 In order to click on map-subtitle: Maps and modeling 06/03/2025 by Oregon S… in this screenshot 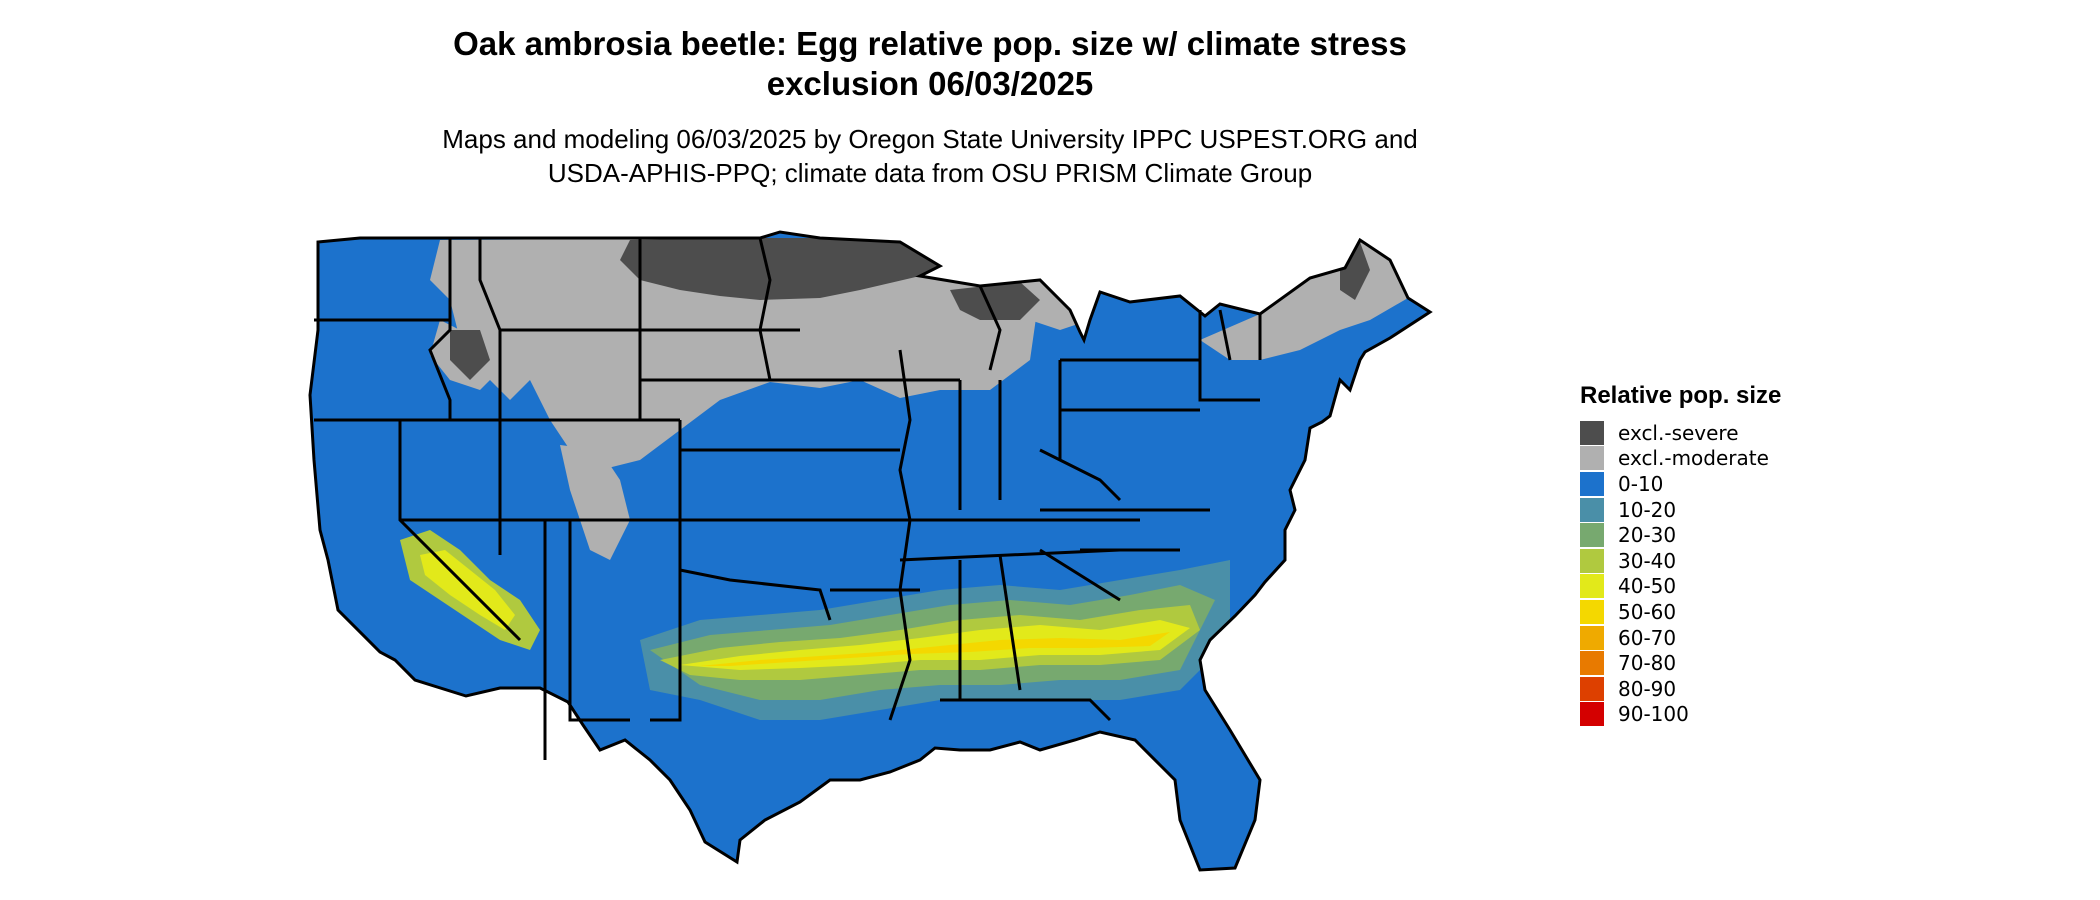, I will do `click(930, 156)`.